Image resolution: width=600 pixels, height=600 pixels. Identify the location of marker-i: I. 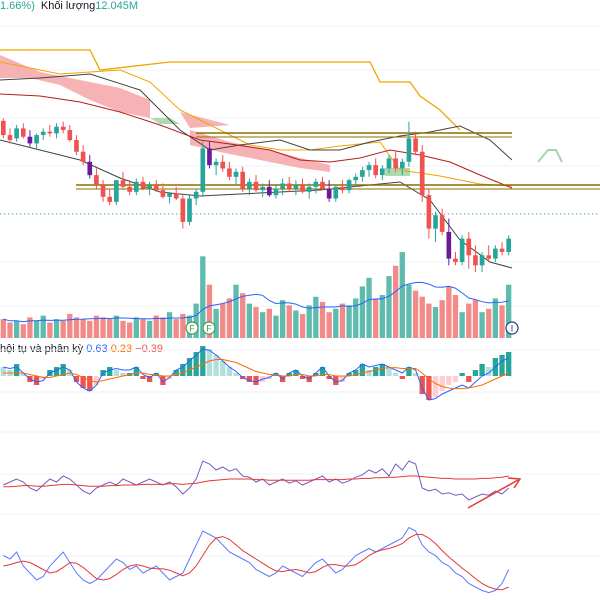
(512, 329).